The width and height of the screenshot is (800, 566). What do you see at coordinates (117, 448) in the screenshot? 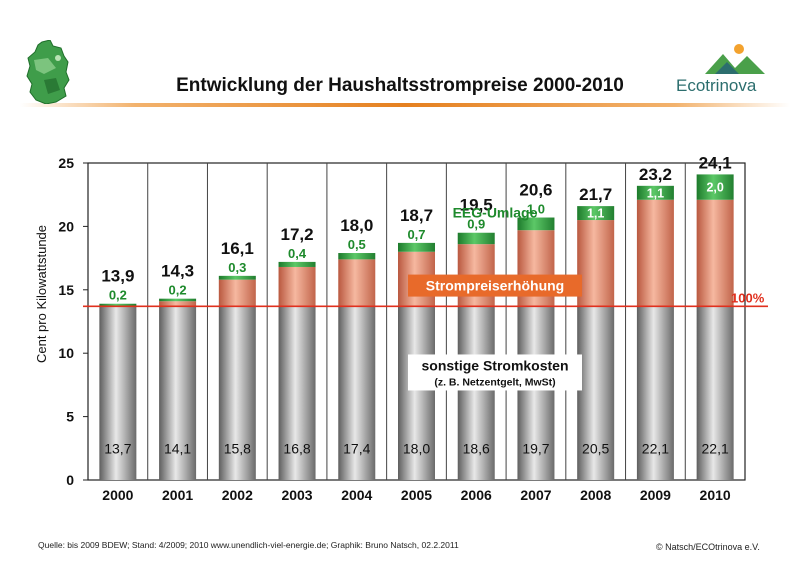
I see `bar-value-label: 13,7` at bounding box center [117, 448].